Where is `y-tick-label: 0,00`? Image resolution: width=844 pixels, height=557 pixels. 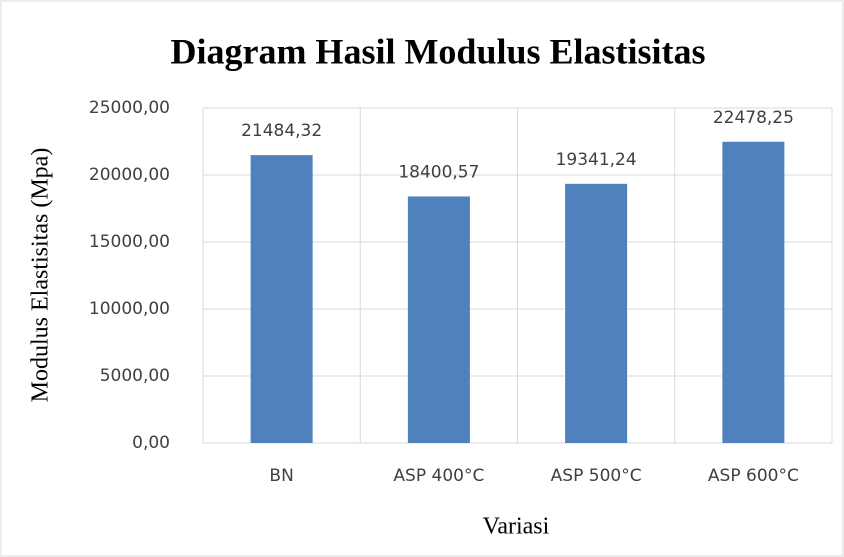
y-tick-label: 0,00 is located at coordinates (151, 443).